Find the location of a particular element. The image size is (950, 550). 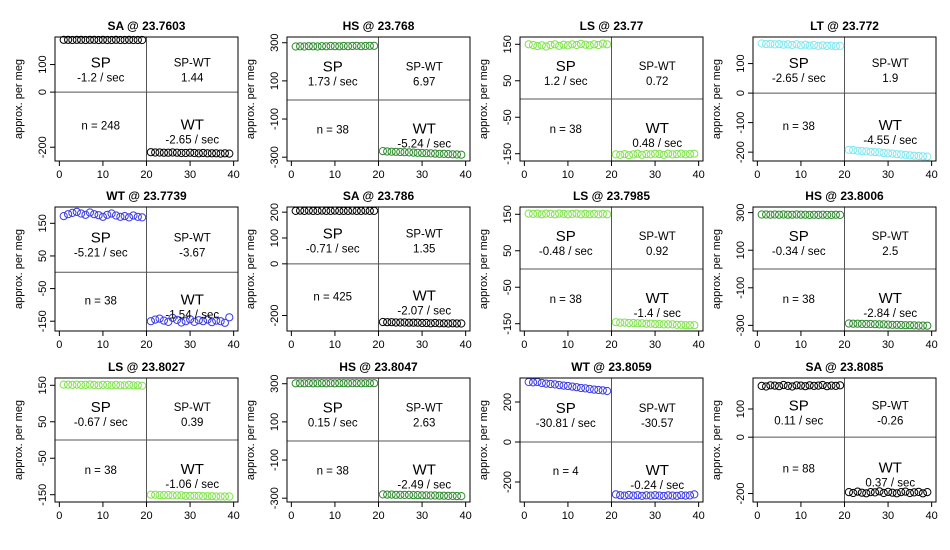

sp-rate: 1.73 / sec is located at coordinates (333, 82).